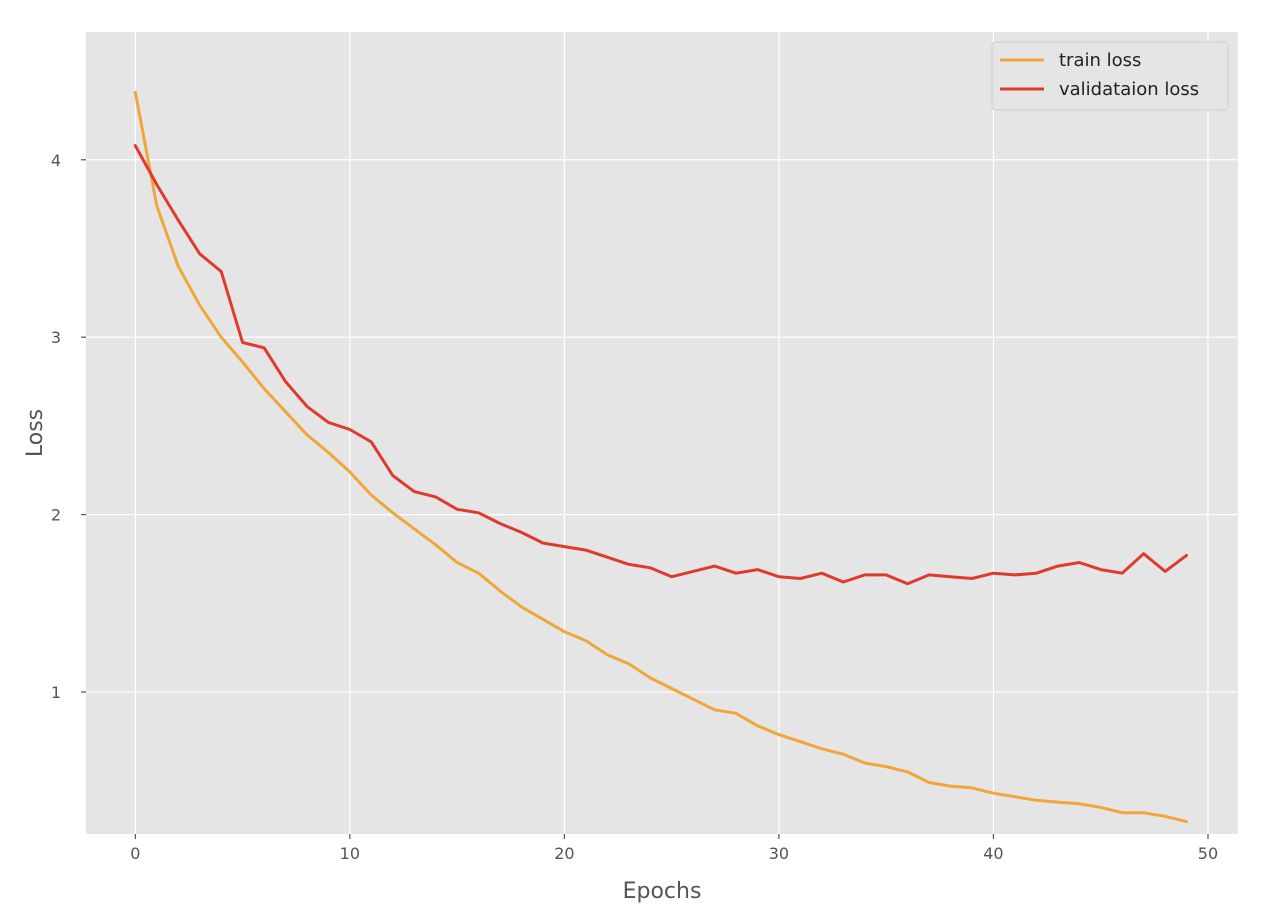 The width and height of the screenshot is (1274, 908). I want to click on y-tick-label-2: 2, so click(56, 515).